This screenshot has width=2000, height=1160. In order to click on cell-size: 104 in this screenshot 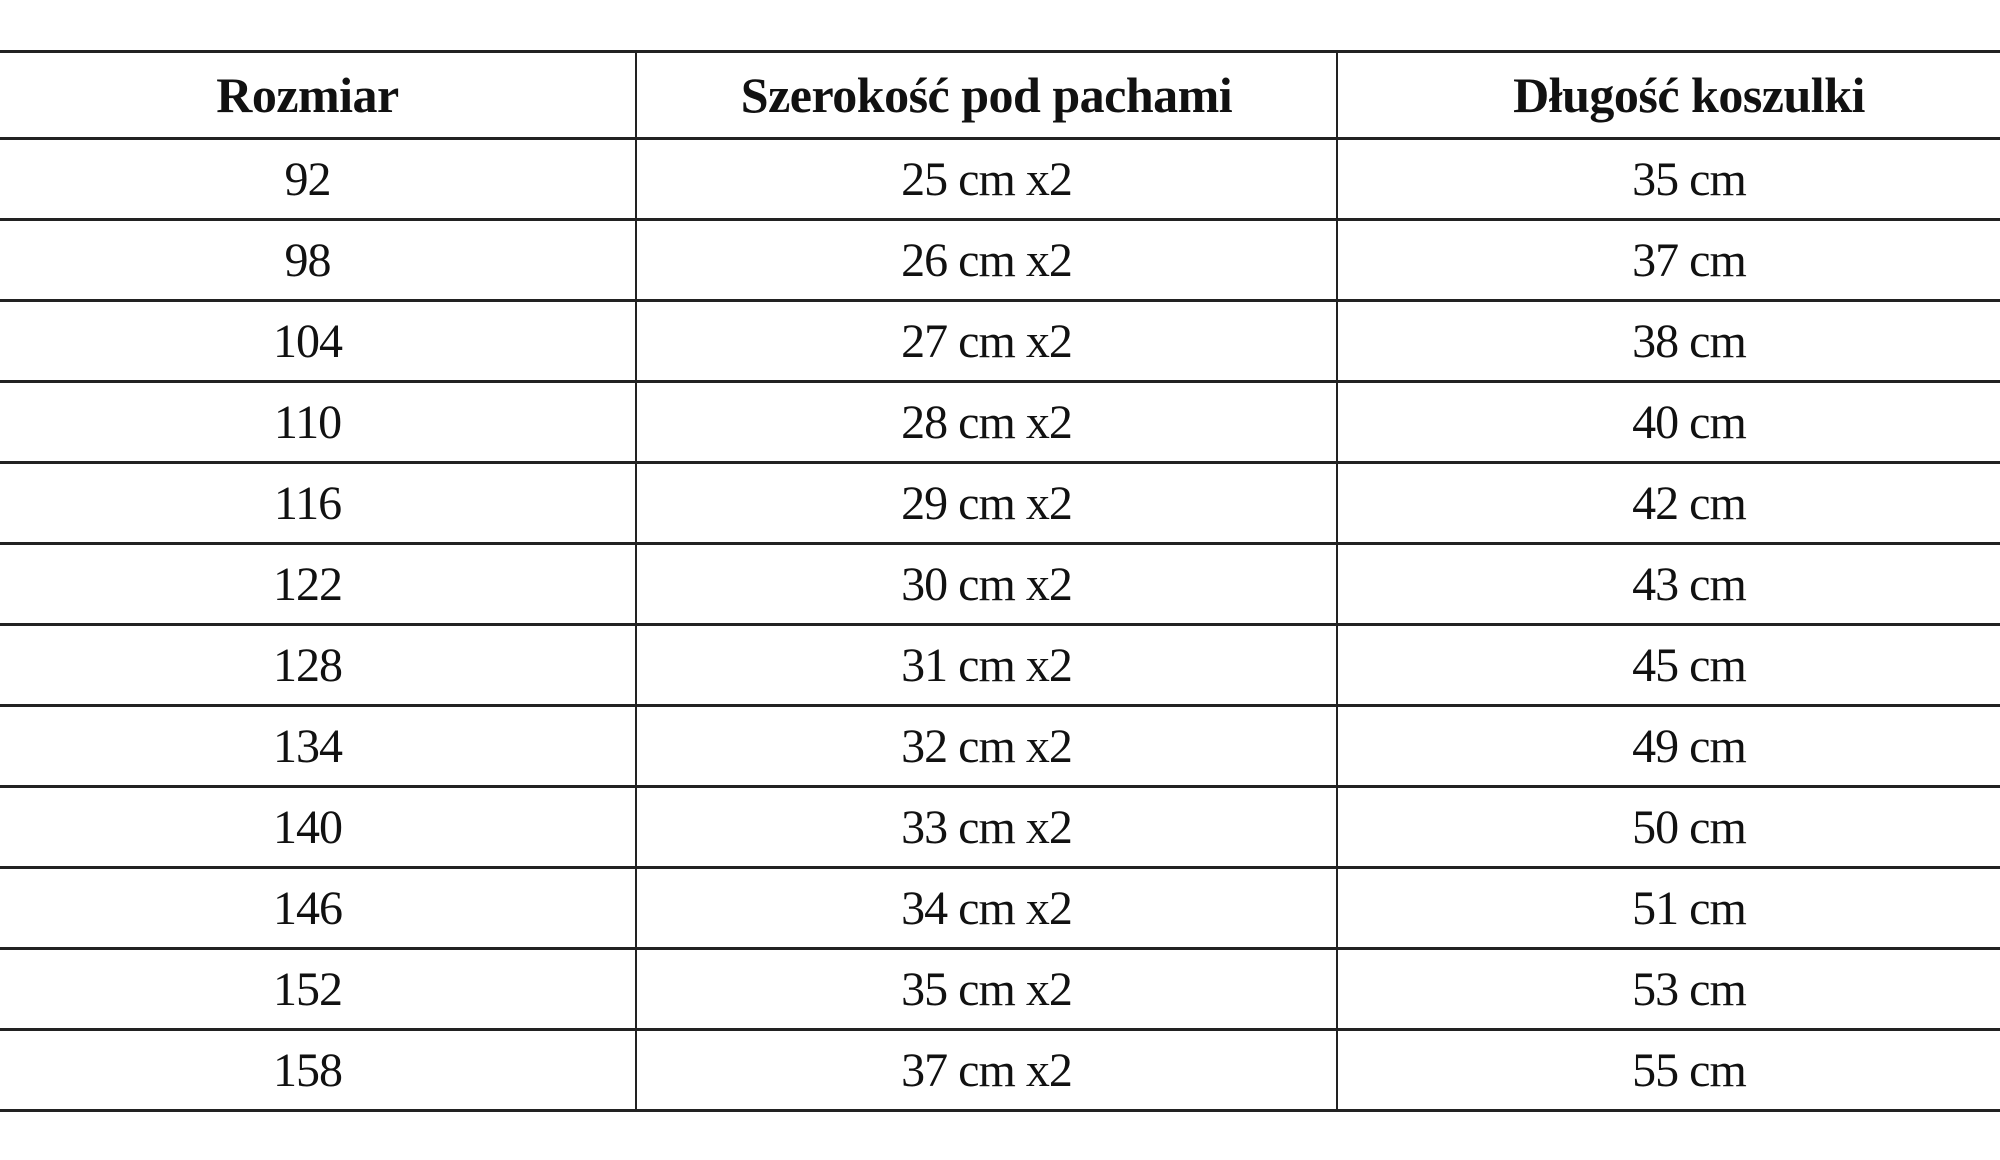, I will do `click(318, 341)`.